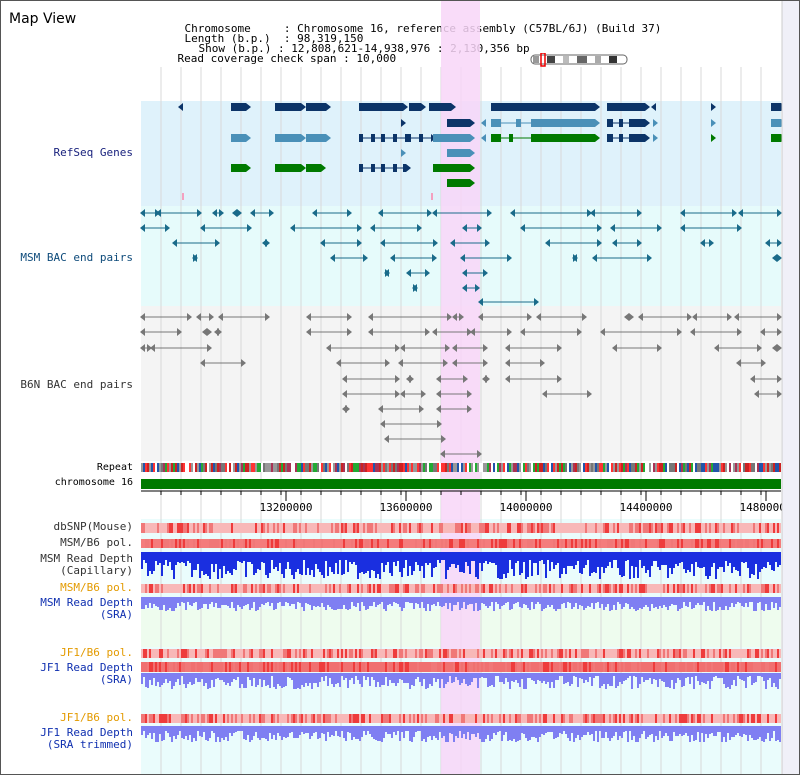 This screenshot has height=775, width=800. What do you see at coordinates (790, 387) in the screenshot?
I see `scrollbar-track` at bounding box center [790, 387].